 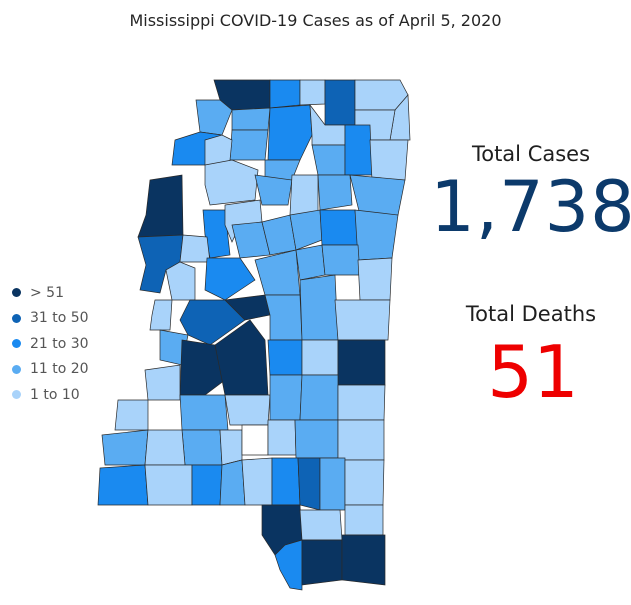 What do you see at coordinates (309, 484) in the screenshot?
I see `county-forrest` at bounding box center [309, 484].